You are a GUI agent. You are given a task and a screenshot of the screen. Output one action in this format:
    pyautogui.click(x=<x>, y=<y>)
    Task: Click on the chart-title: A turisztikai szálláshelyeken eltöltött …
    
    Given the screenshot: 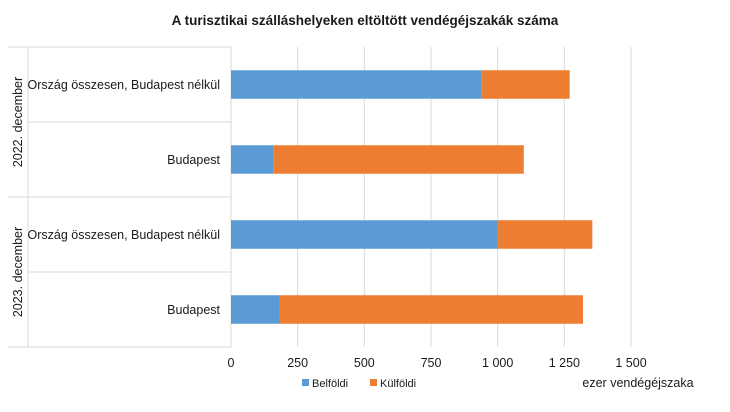 What is the action you would take?
    pyautogui.click(x=365, y=20)
    